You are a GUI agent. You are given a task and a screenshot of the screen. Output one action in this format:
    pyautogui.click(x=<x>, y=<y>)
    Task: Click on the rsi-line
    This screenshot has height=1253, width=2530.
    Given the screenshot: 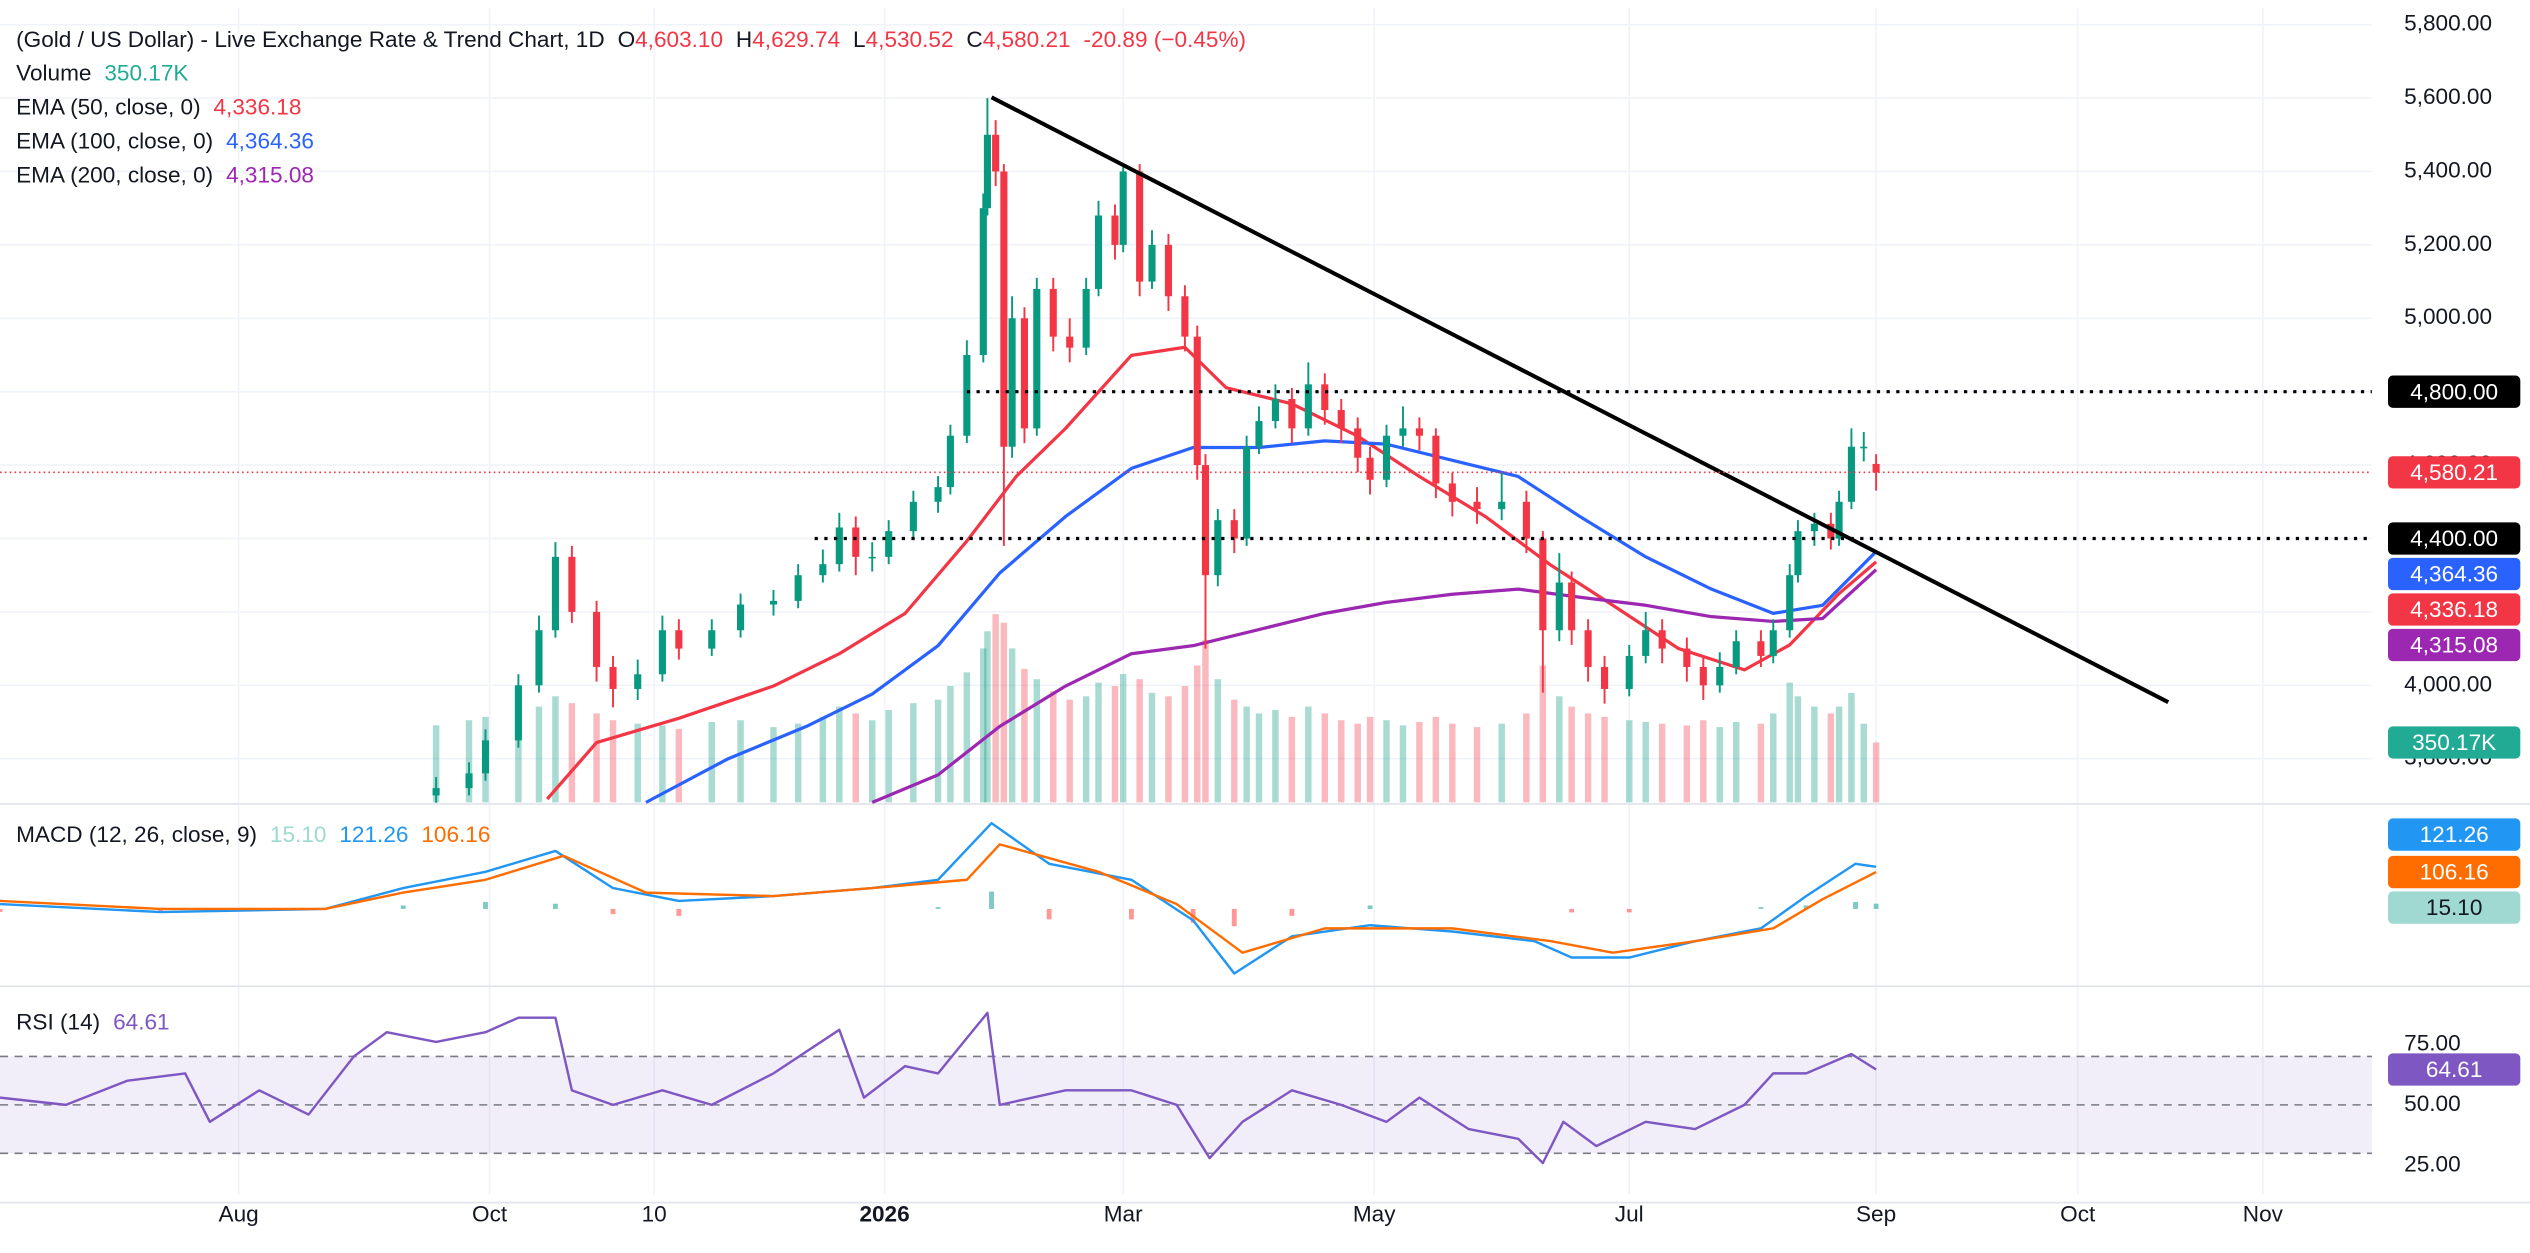 What is the action you would take?
    pyautogui.click(x=938, y=1088)
    